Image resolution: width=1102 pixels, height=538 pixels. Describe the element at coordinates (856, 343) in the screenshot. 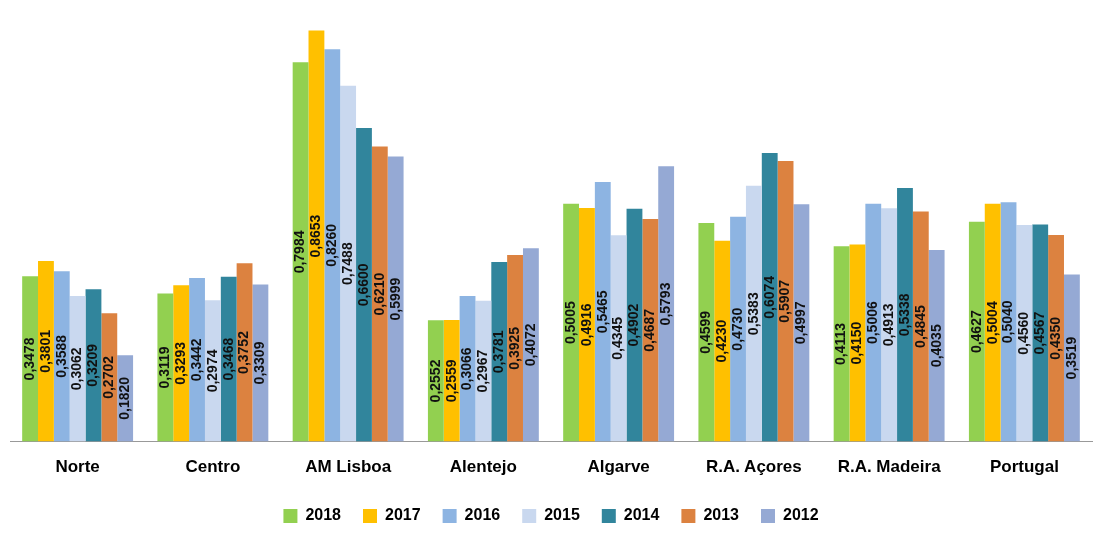

I see `data-label: 0,4150` at that location.